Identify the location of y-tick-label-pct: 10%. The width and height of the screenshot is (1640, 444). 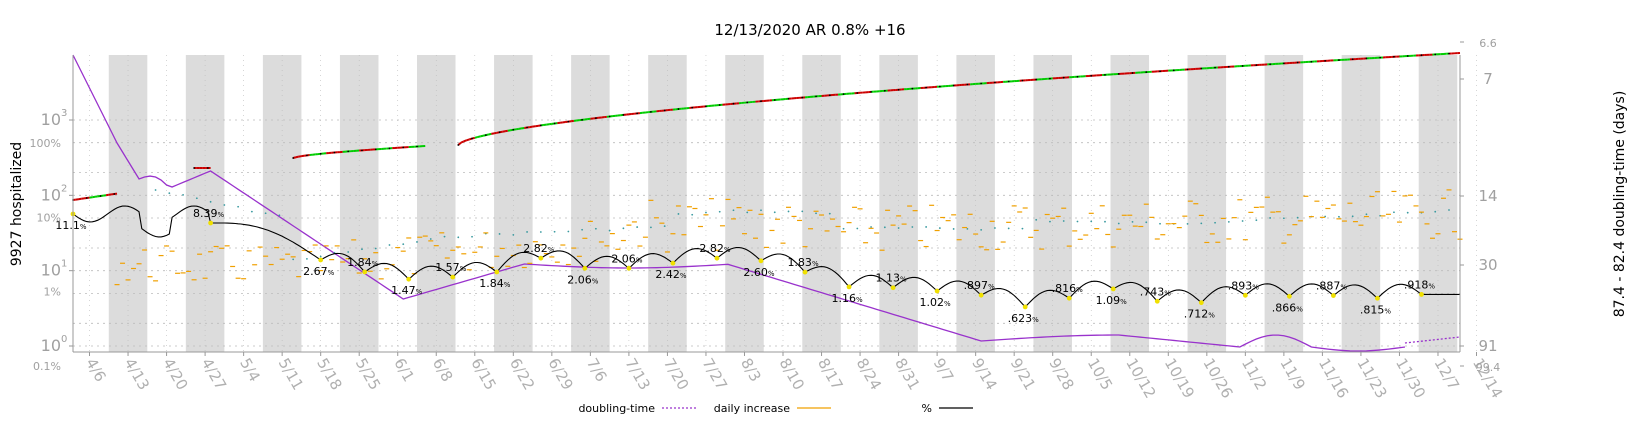
(49, 217).